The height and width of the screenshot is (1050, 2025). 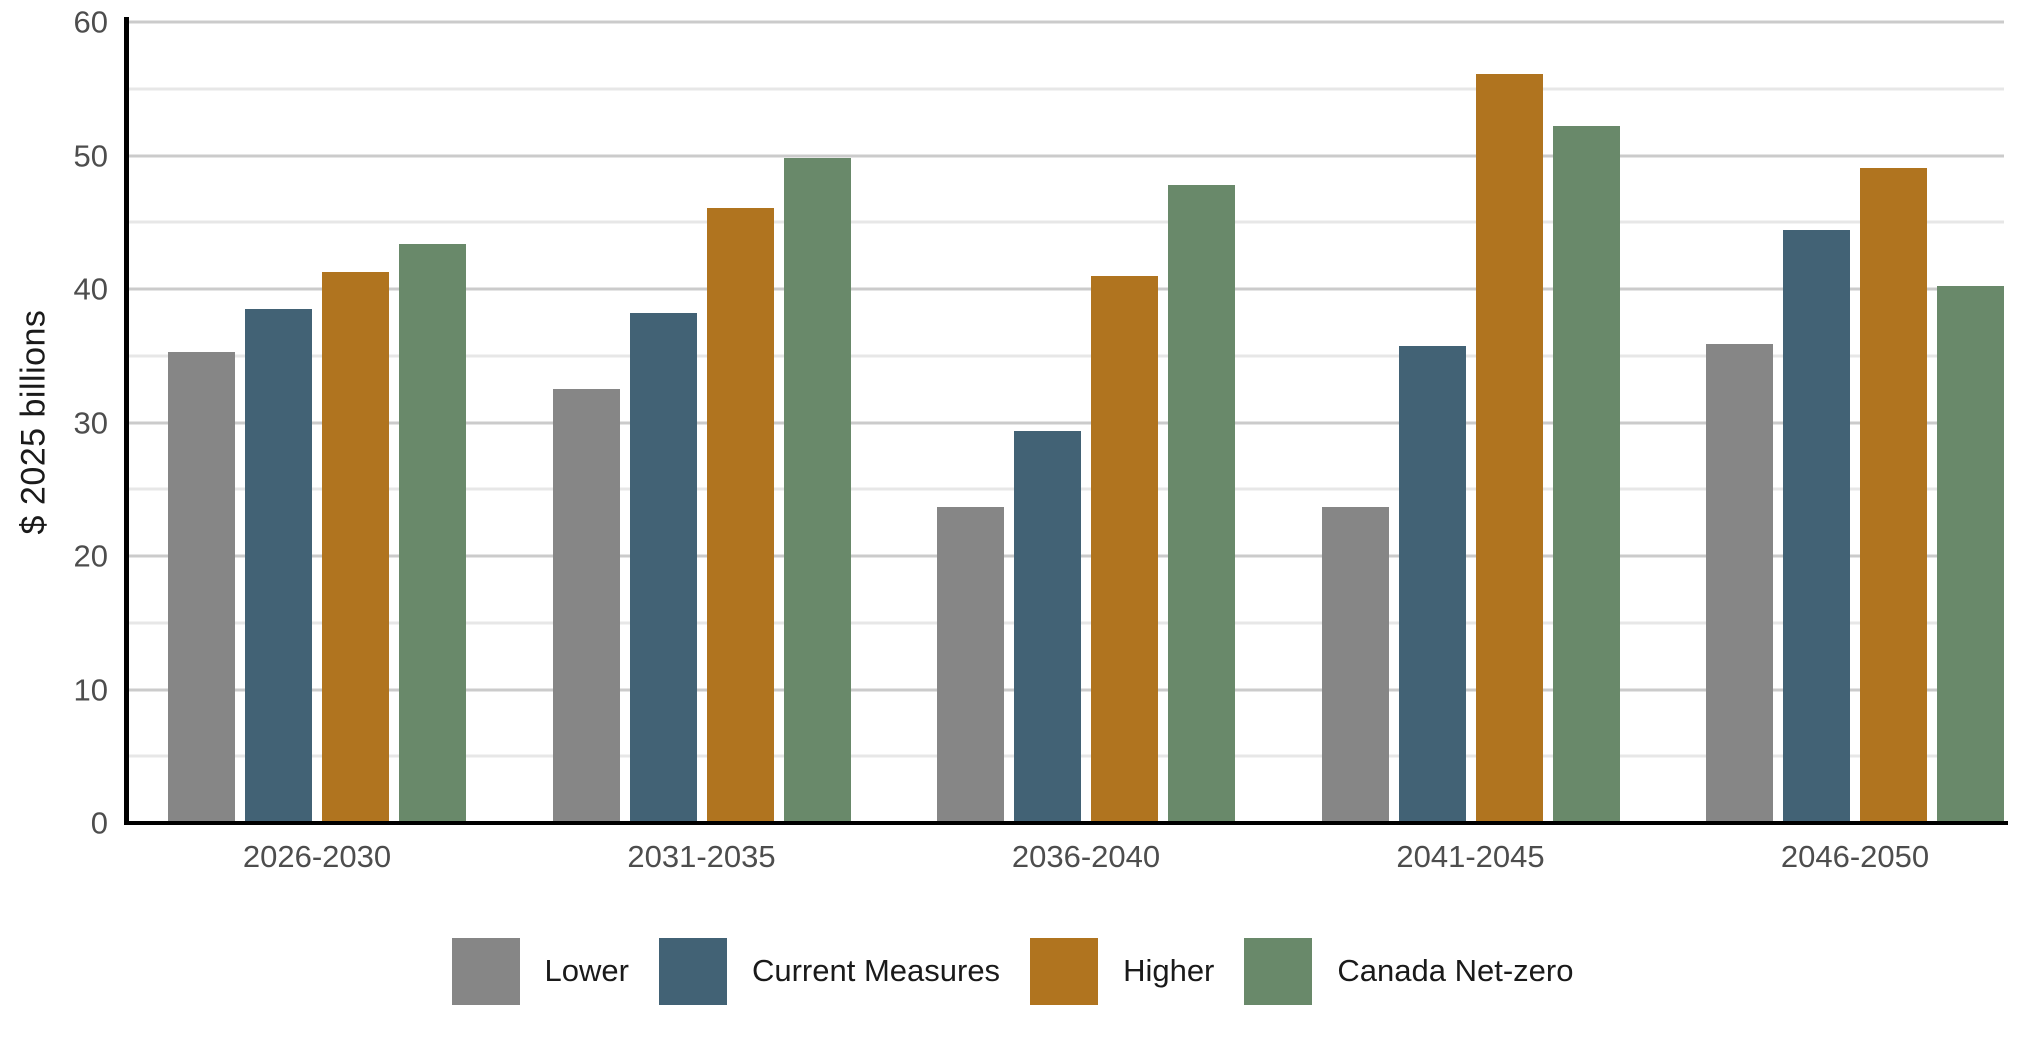 I want to click on bar-lower-2041-2045, so click(x=1355, y=664).